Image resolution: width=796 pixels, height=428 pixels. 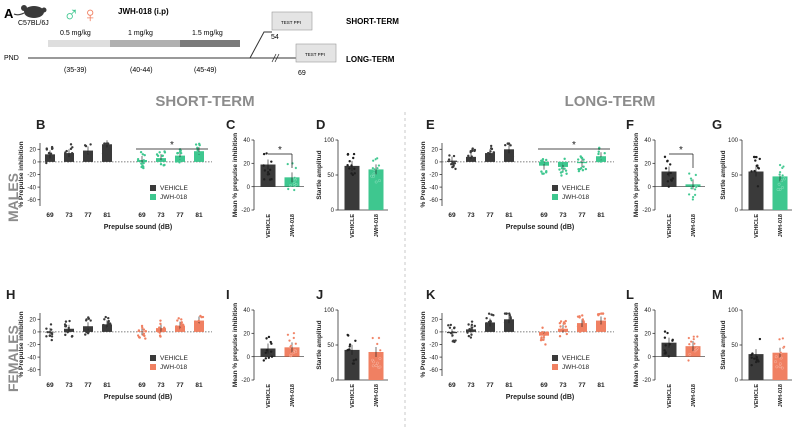 What do you see at coordinates (650, 358) in the screenshot?
I see `panel-l-y-tick-label: 0` at bounding box center [650, 358].